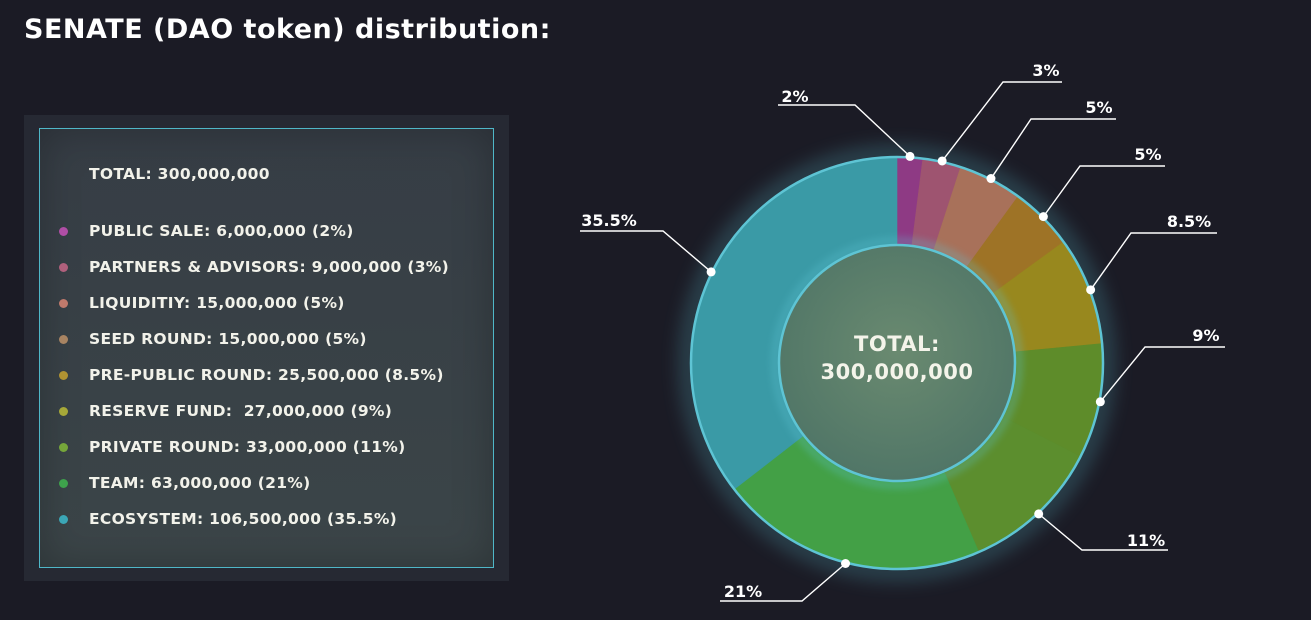 The width and height of the screenshot is (1311, 620). I want to click on legend-label: TEAM: 63,000,000 (21%), so click(200, 483).